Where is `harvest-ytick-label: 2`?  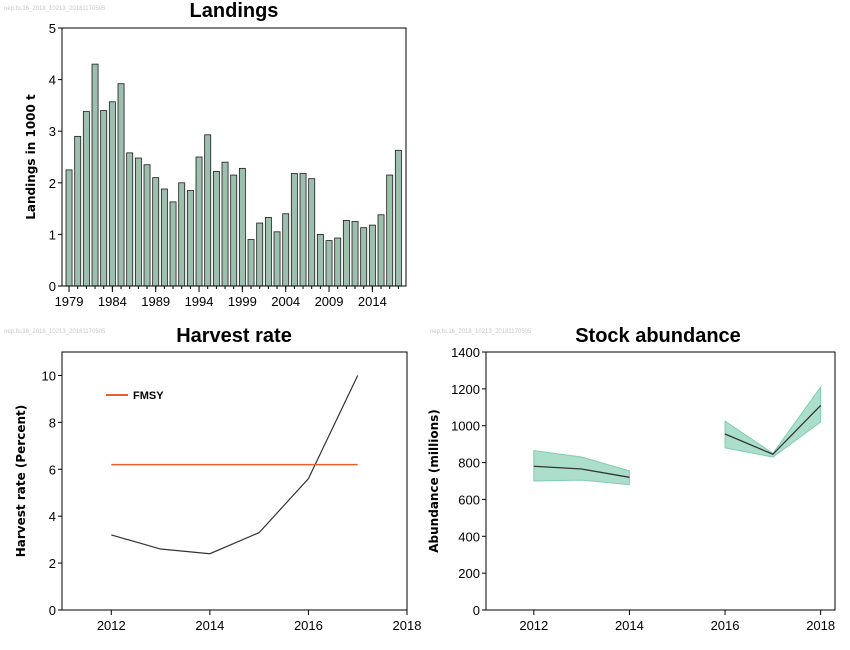 harvest-ytick-label: 2 is located at coordinates (52, 563).